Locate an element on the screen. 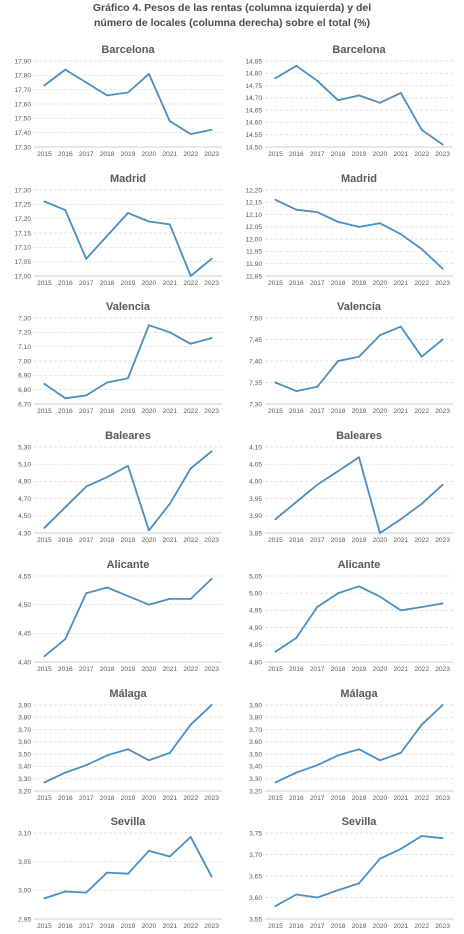  y-tick-label: 6,70 is located at coordinates (24, 404).